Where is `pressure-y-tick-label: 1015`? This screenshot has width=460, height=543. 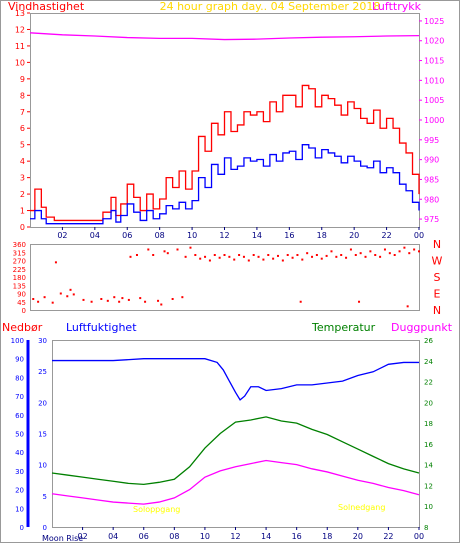 pressure-y-tick-label: 1015 is located at coordinates (434, 61).